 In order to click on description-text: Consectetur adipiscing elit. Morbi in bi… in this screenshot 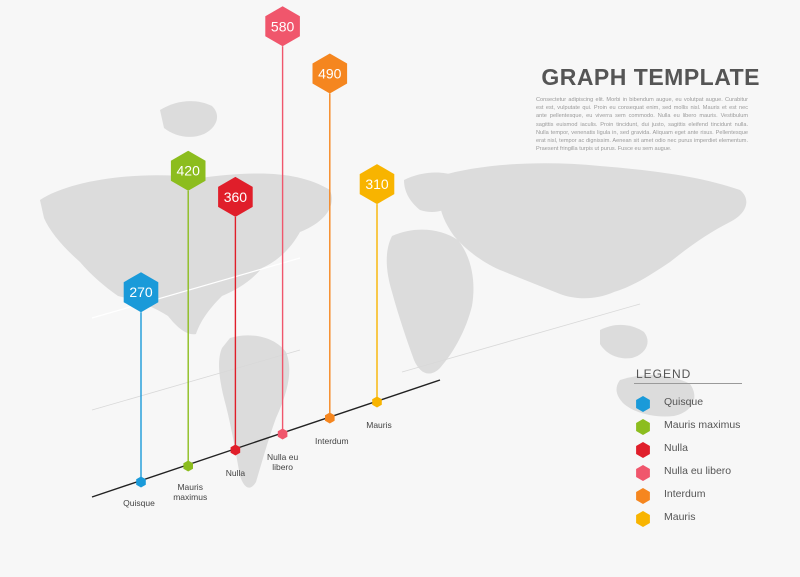, I will do `click(642, 125)`.